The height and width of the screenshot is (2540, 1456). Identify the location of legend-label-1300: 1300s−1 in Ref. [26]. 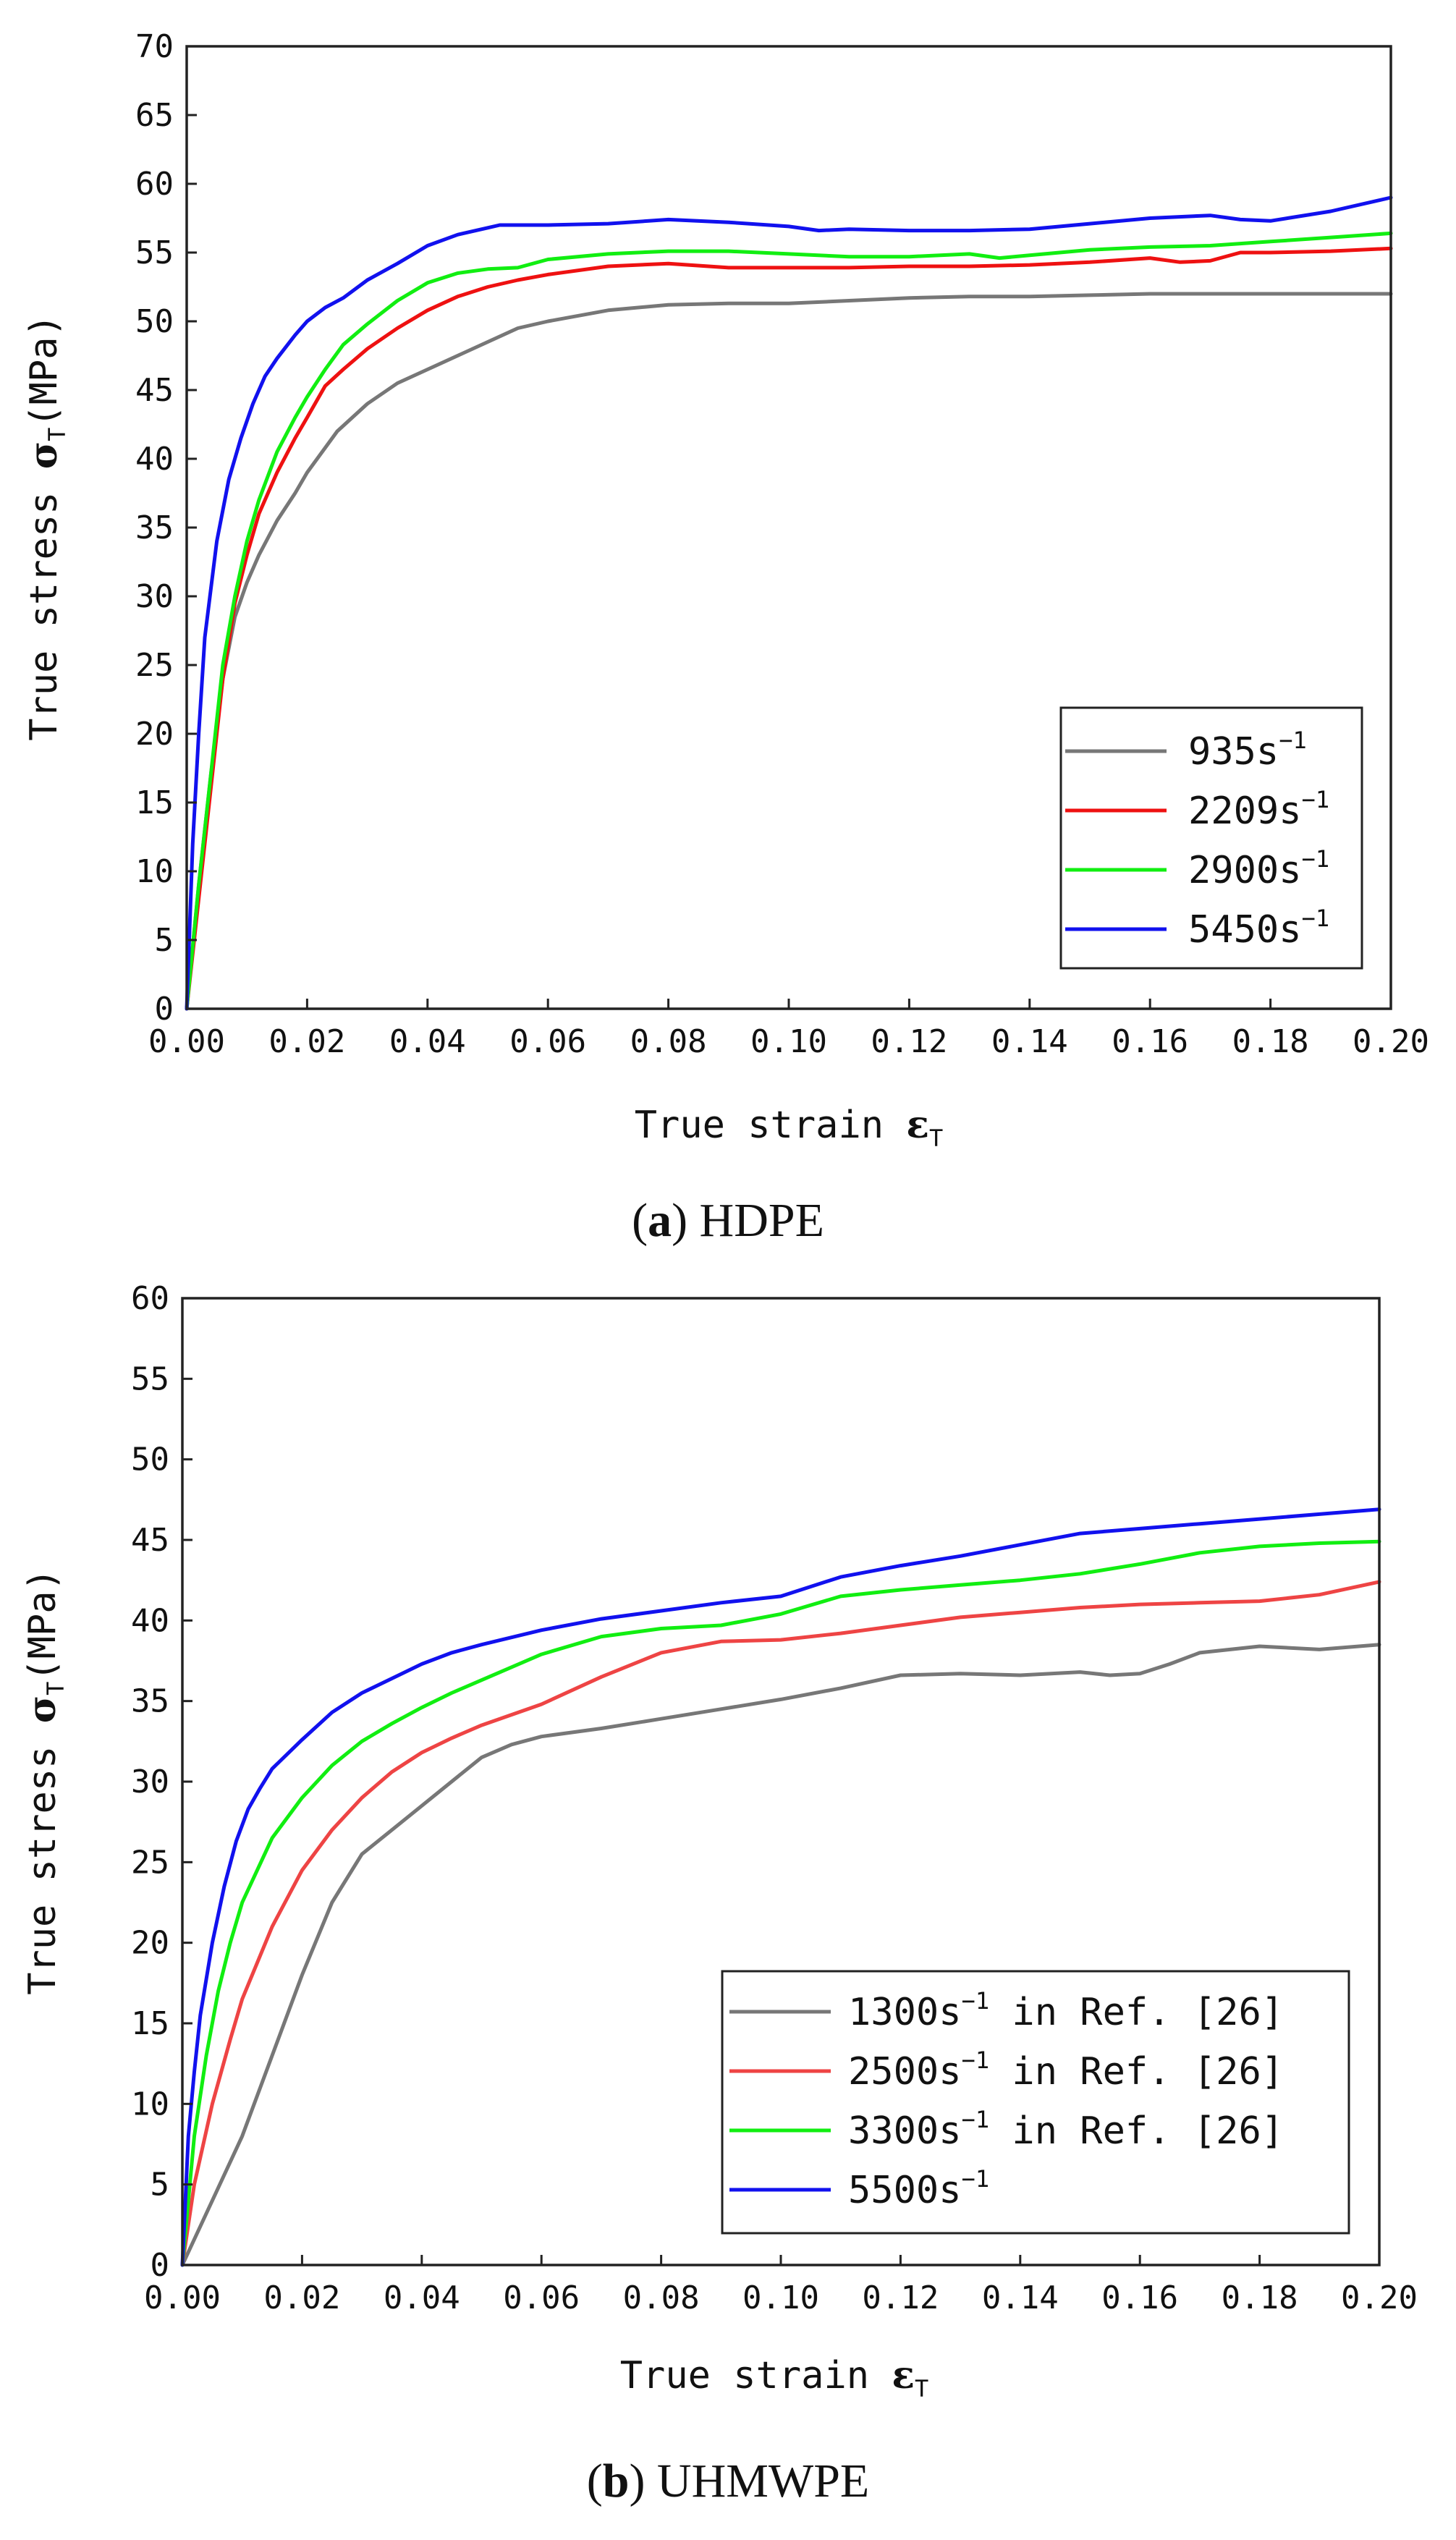
(1066, 2010).